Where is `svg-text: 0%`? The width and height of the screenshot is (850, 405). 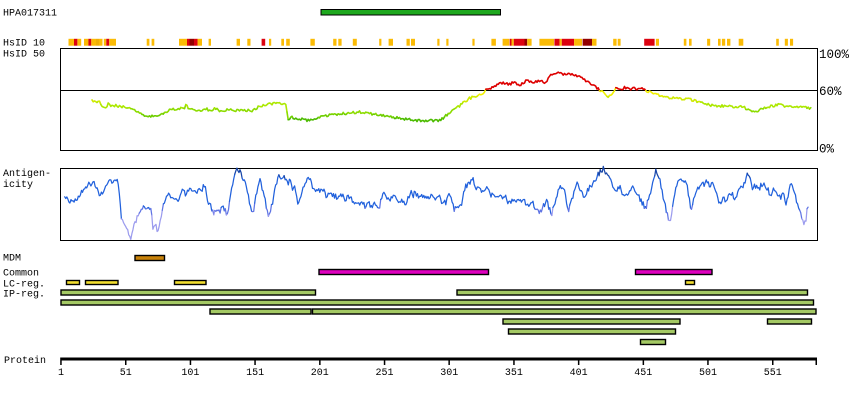
svg-text: 0% is located at coordinates (827, 150).